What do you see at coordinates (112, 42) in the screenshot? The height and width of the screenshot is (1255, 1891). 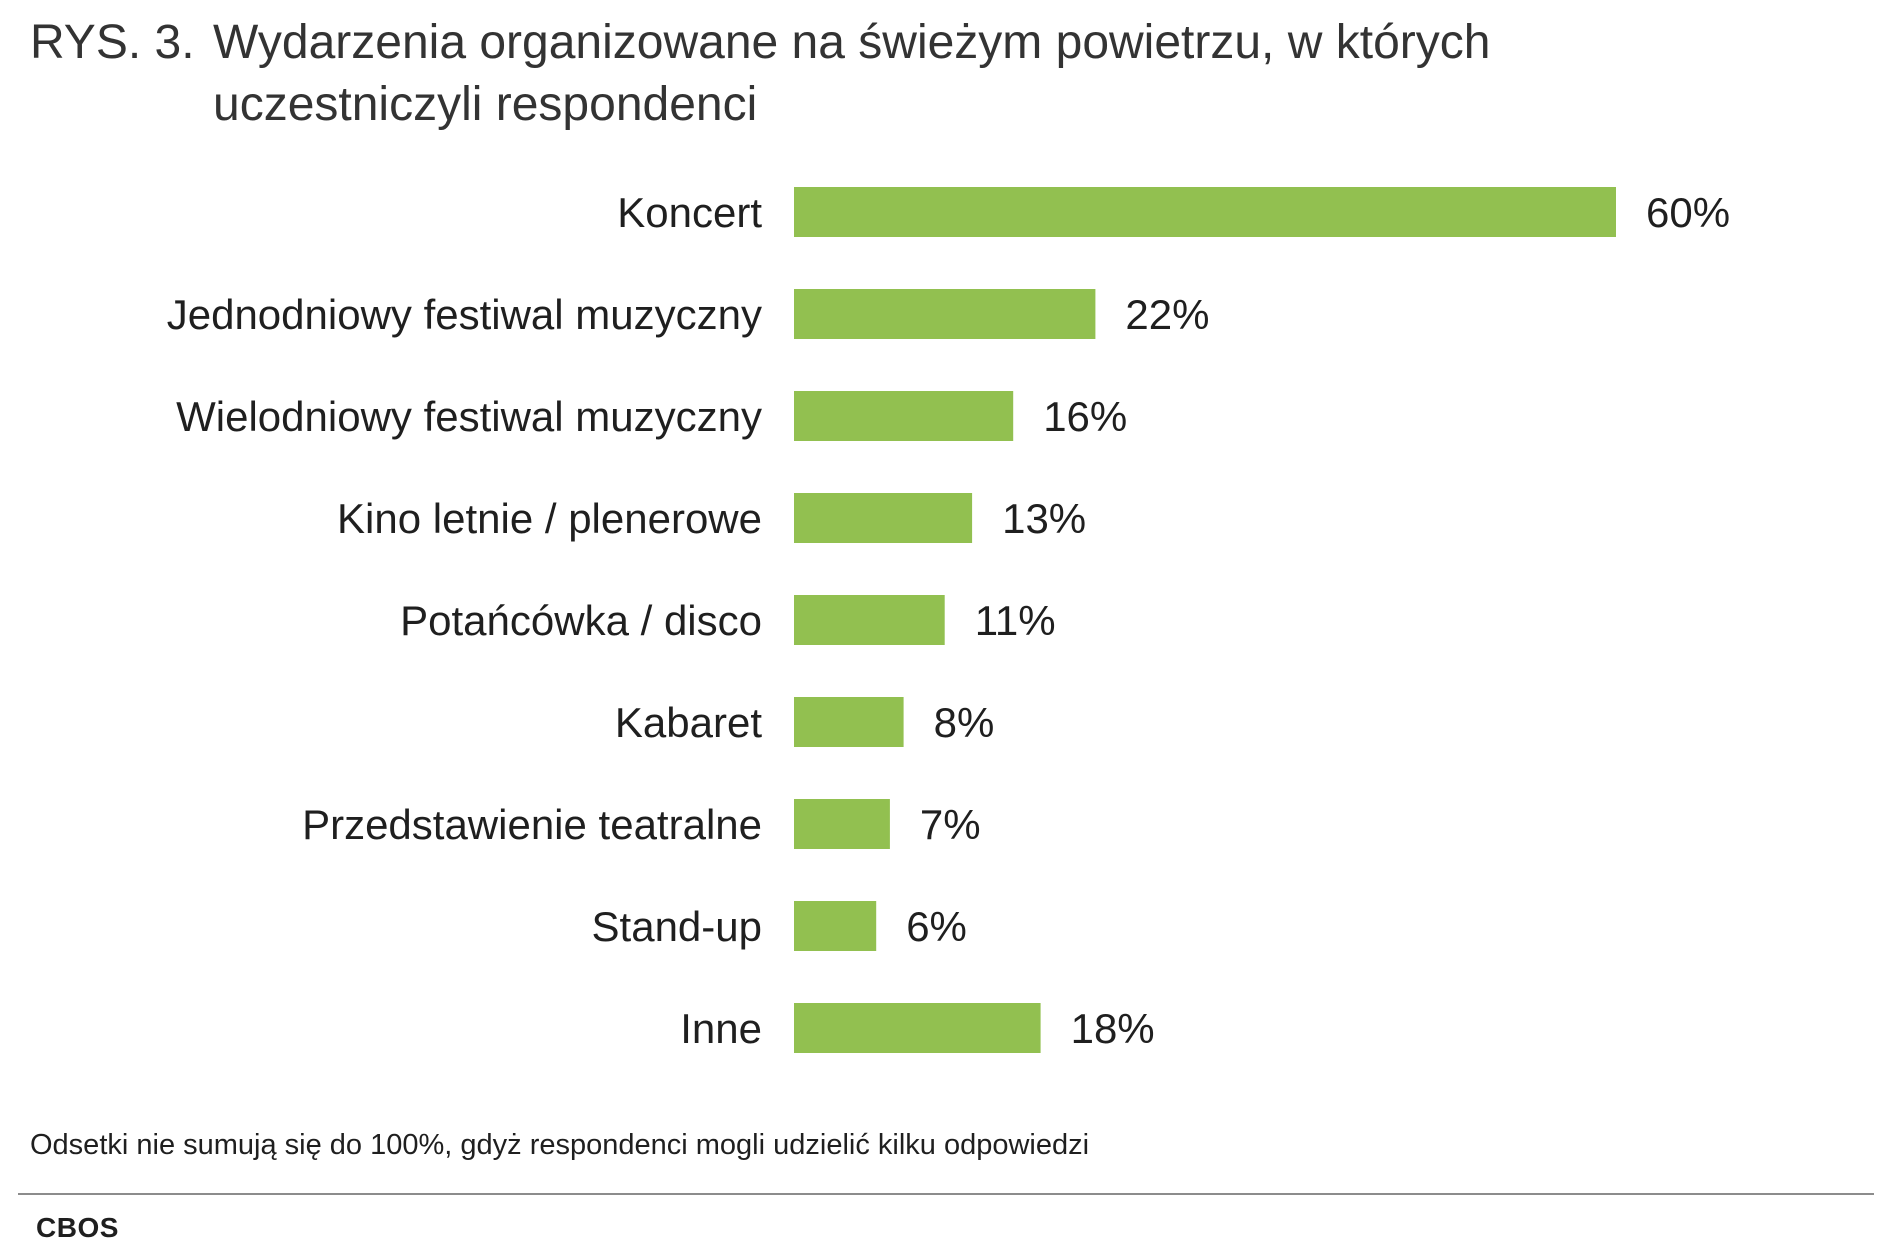 I see `figure-number: RYS. 3.` at bounding box center [112, 42].